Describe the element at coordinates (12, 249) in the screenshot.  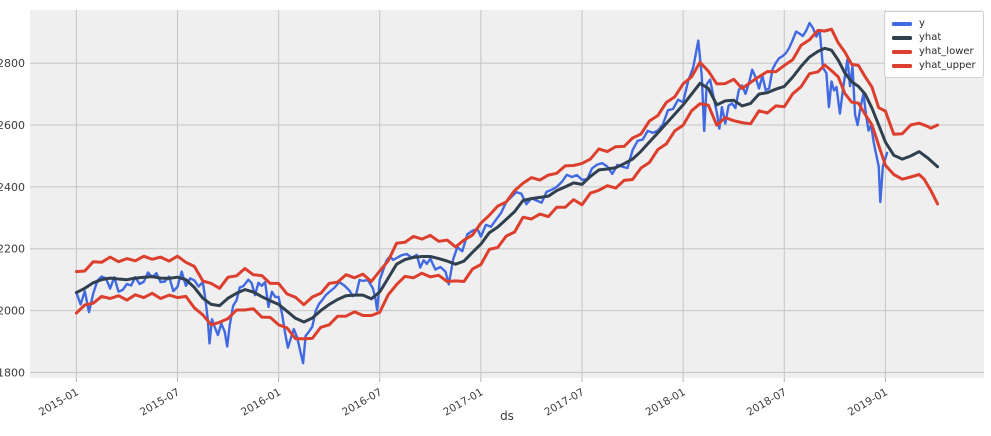
I see `y-tick-label: 2200` at that location.